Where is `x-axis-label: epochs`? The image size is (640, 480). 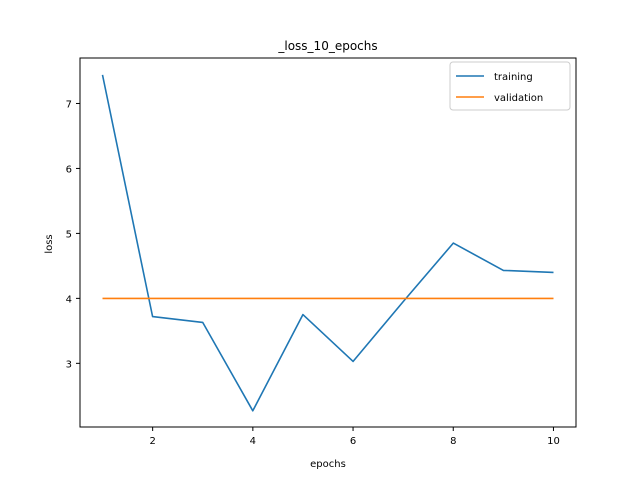
x-axis-label: epochs is located at coordinates (328, 464).